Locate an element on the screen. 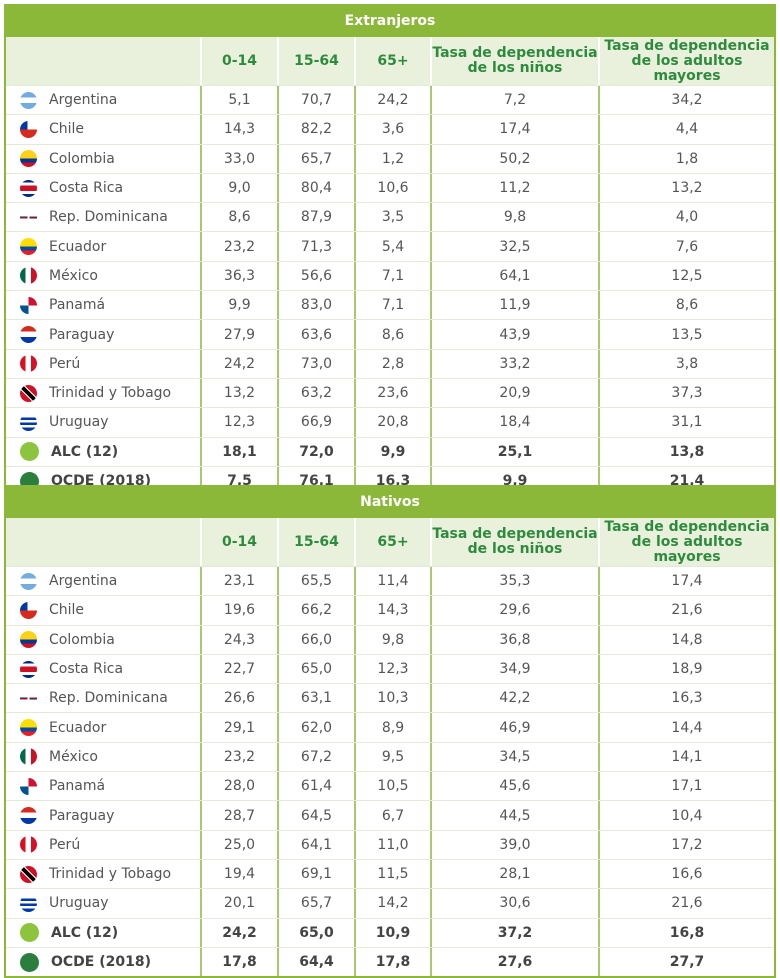  column-header is located at coordinates (103, 542).